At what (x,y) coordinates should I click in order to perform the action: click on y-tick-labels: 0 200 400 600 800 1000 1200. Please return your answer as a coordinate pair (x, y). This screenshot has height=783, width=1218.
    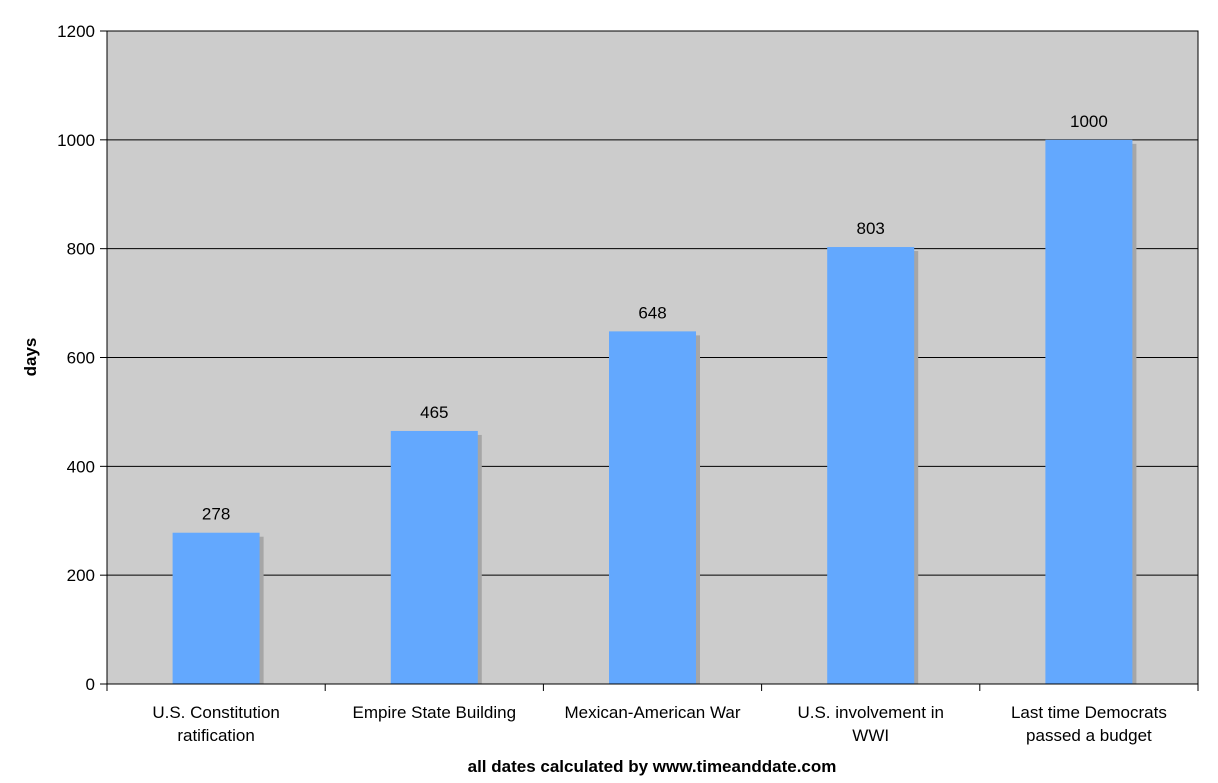
    Looking at the image, I should click on (76, 358).